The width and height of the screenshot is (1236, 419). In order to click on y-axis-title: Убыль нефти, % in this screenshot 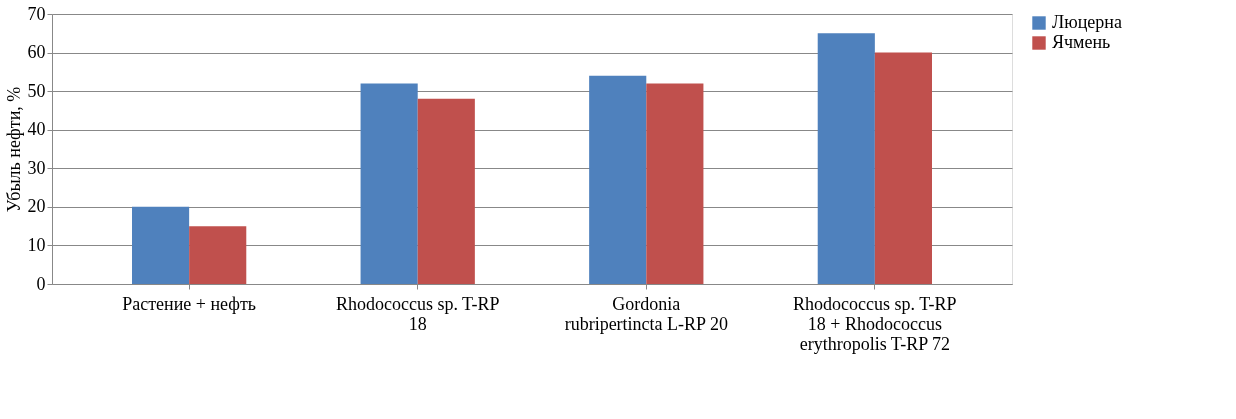, I will do `click(13, 149)`.